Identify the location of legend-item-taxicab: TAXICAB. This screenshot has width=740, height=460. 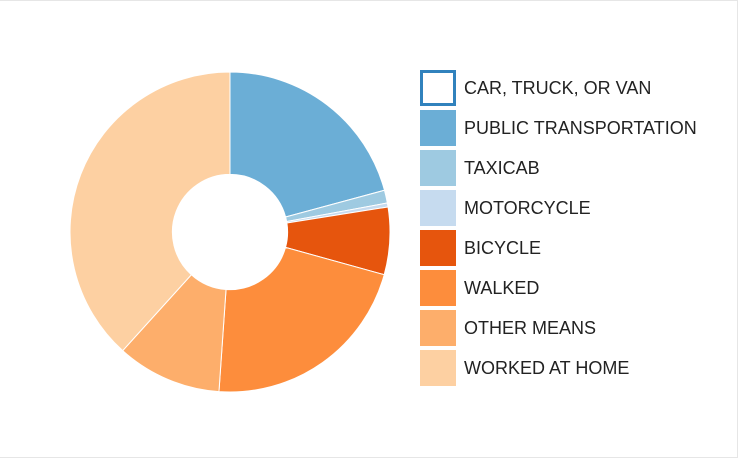
(480, 168).